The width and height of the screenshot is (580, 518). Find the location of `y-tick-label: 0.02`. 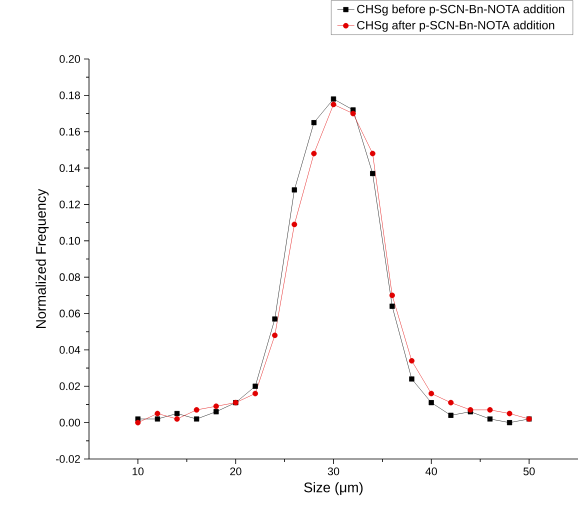

y-tick-label: 0.02 is located at coordinates (70, 386).